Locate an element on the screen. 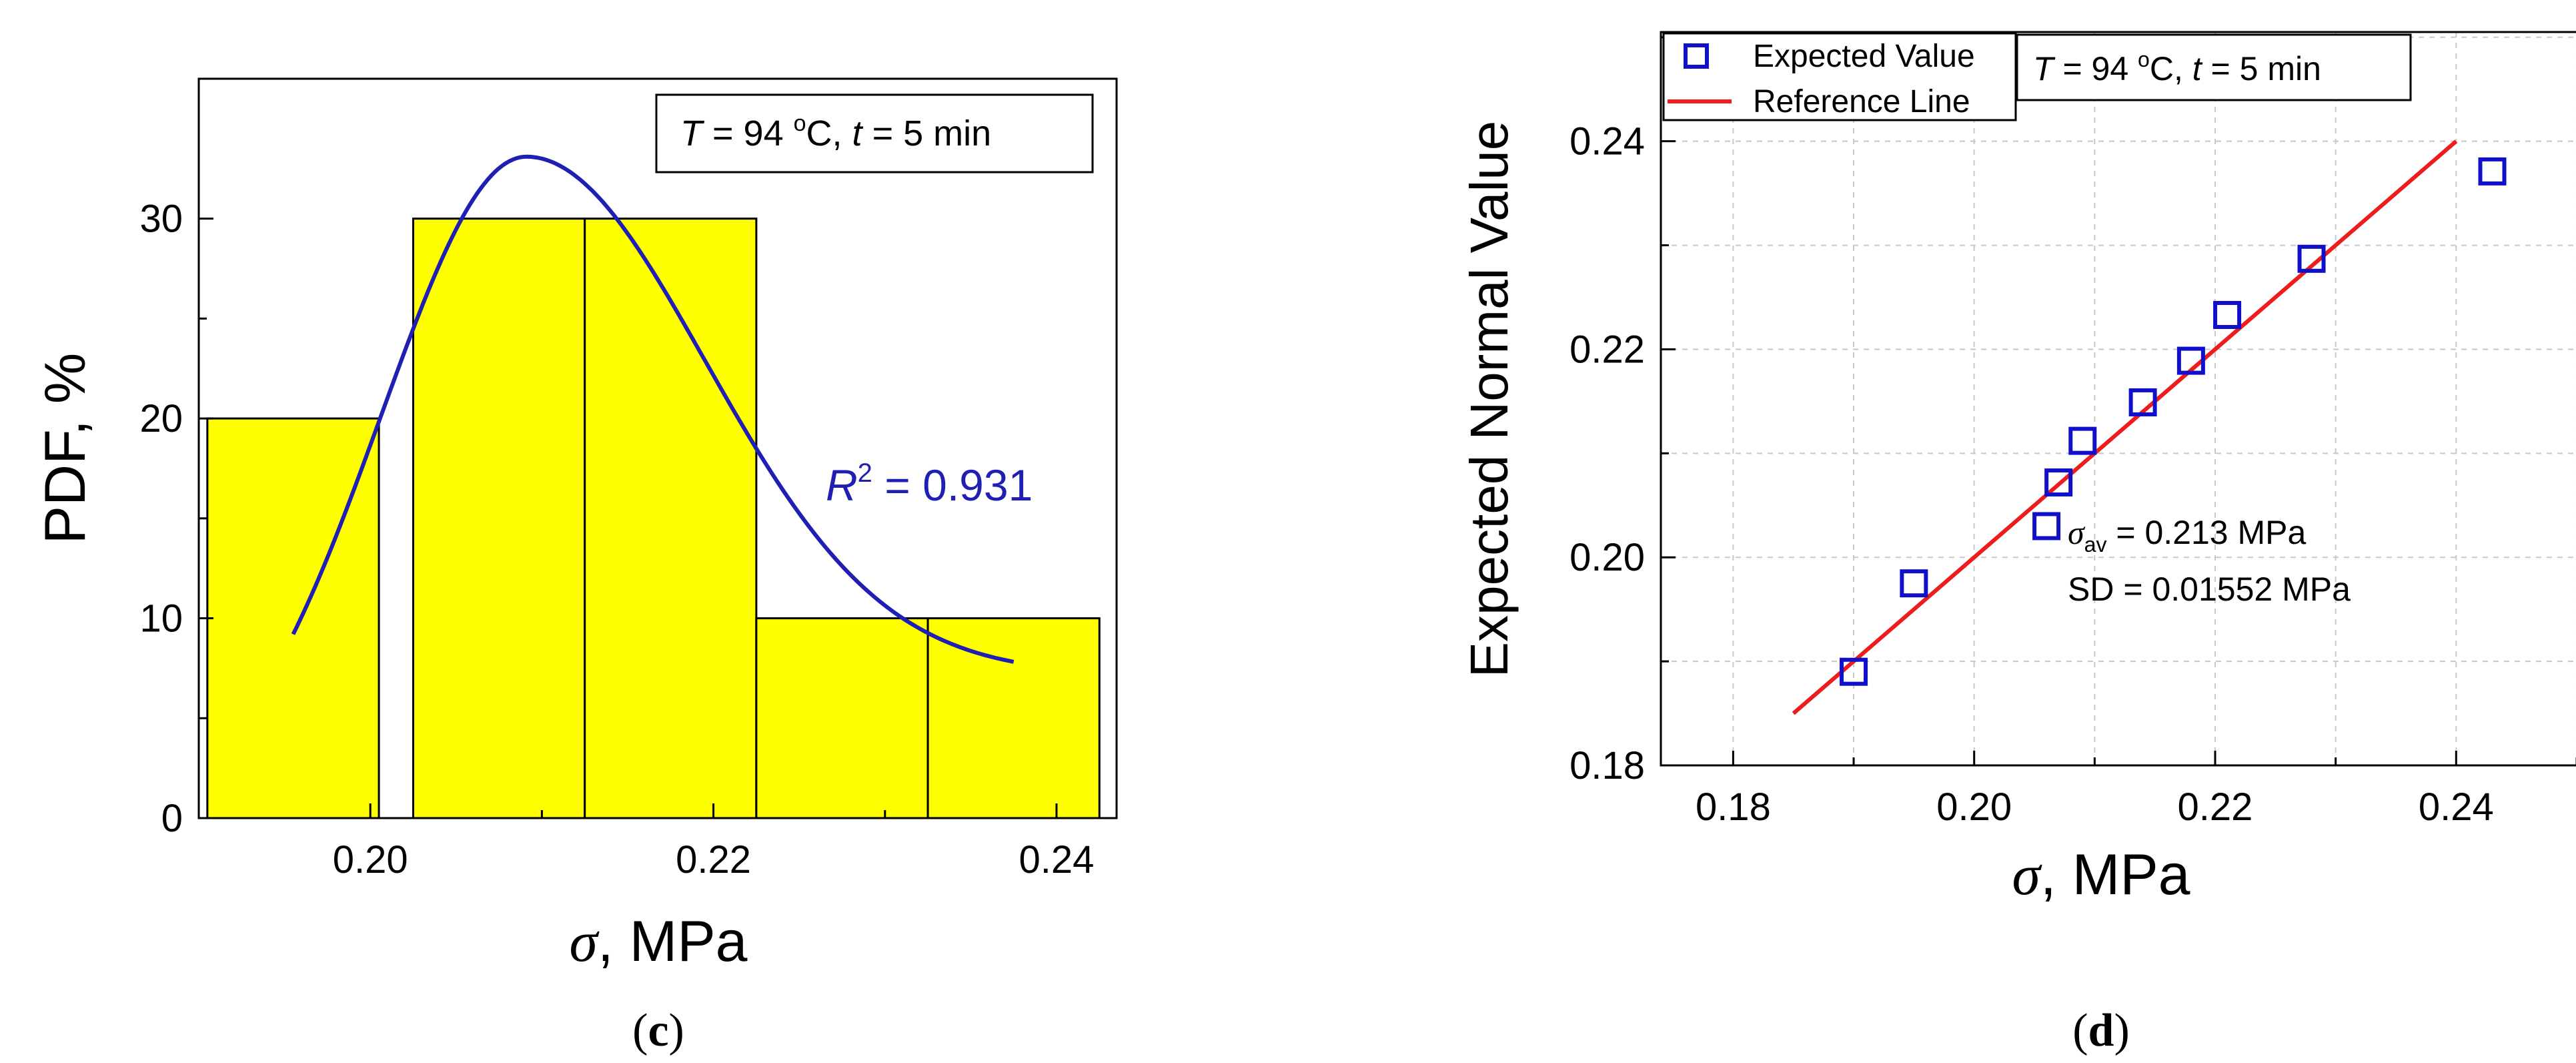 The height and width of the screenshot is (1063, 2576). y-tick-label-1: 0.20 is located at coordinates (1607, 557).